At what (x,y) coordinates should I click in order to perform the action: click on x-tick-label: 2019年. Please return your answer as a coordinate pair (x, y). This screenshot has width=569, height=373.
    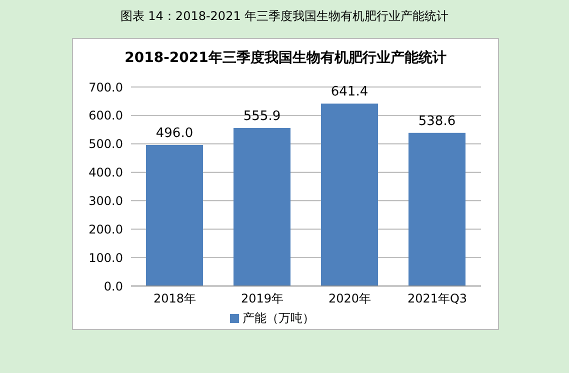
    Looking at the image, I should click on (262, 299).